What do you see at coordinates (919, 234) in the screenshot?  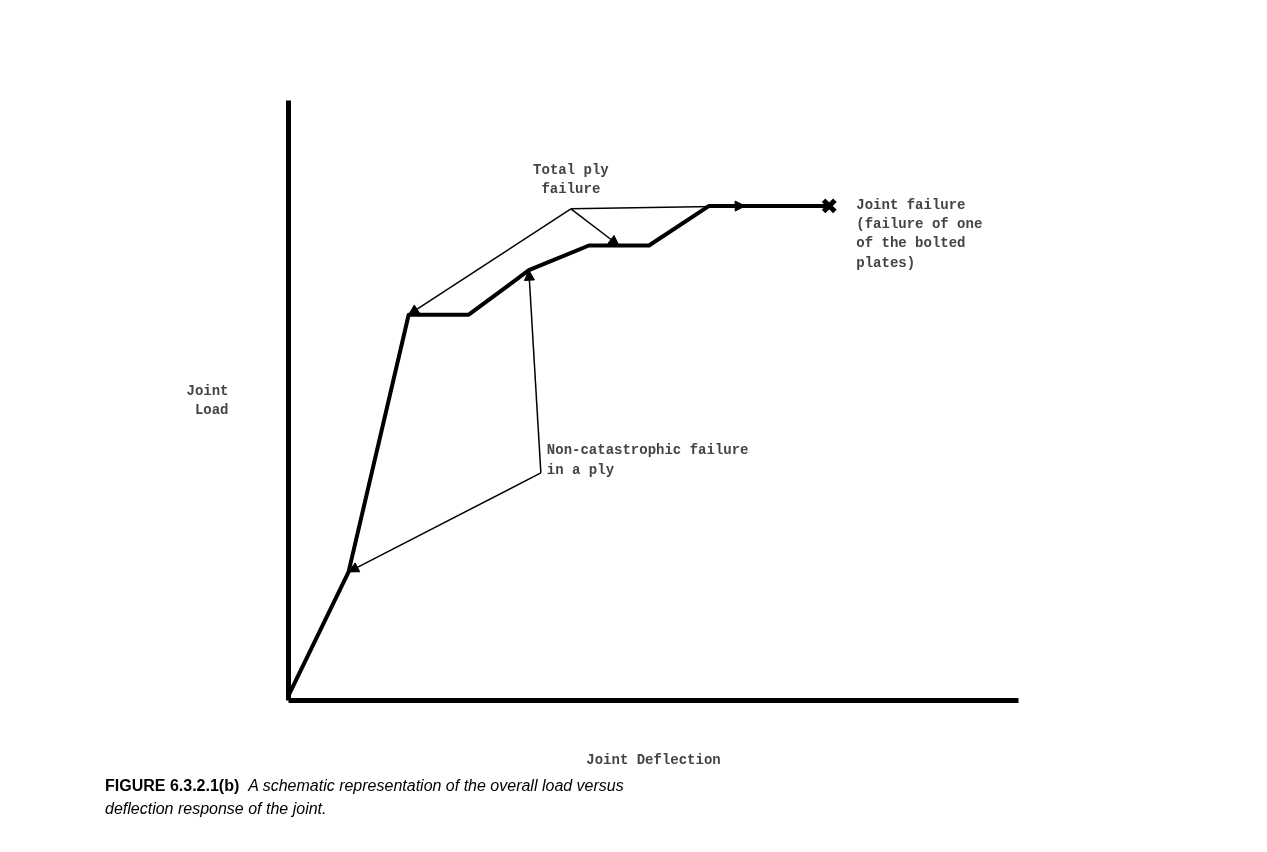 I see `annotation: Joint failure (failure of one of the bolted plates)` at bounding box center [919, 234].